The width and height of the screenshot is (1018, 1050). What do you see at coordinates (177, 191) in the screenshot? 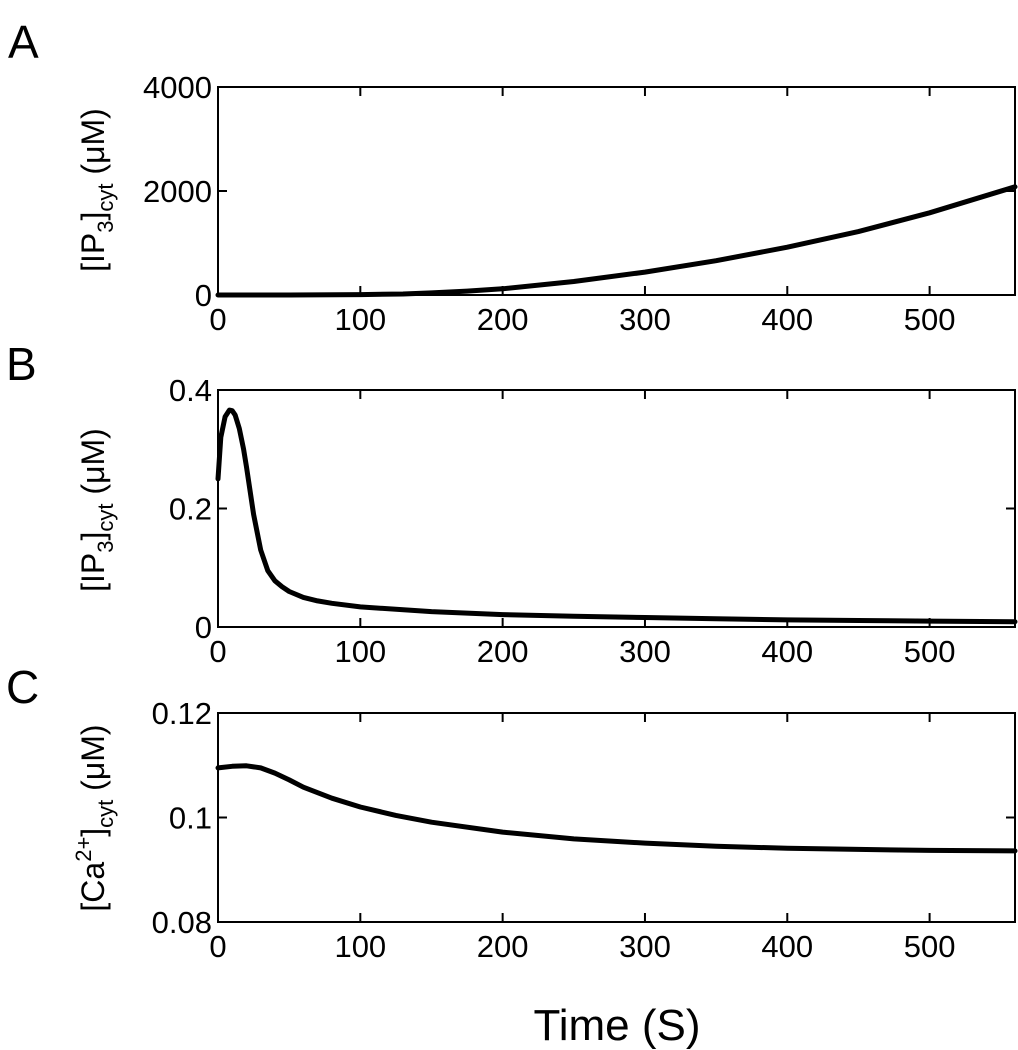
I see `y-tick-label: 2000` at bounding box center [177, 191].